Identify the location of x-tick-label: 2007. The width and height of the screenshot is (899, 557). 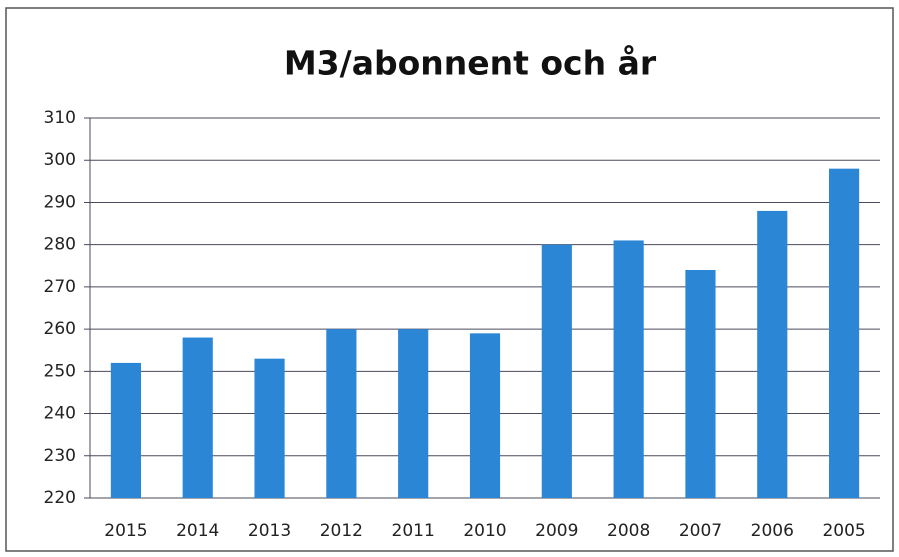
(700, 531).